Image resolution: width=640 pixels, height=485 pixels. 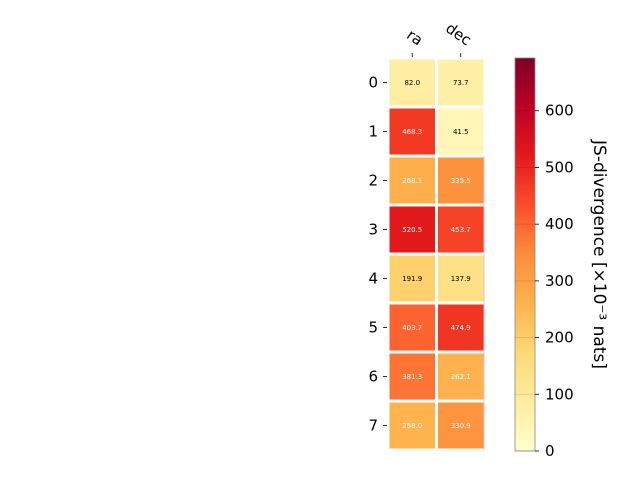 I want to click on colorbar-tick-label: 600, so click(x=559, y=111).